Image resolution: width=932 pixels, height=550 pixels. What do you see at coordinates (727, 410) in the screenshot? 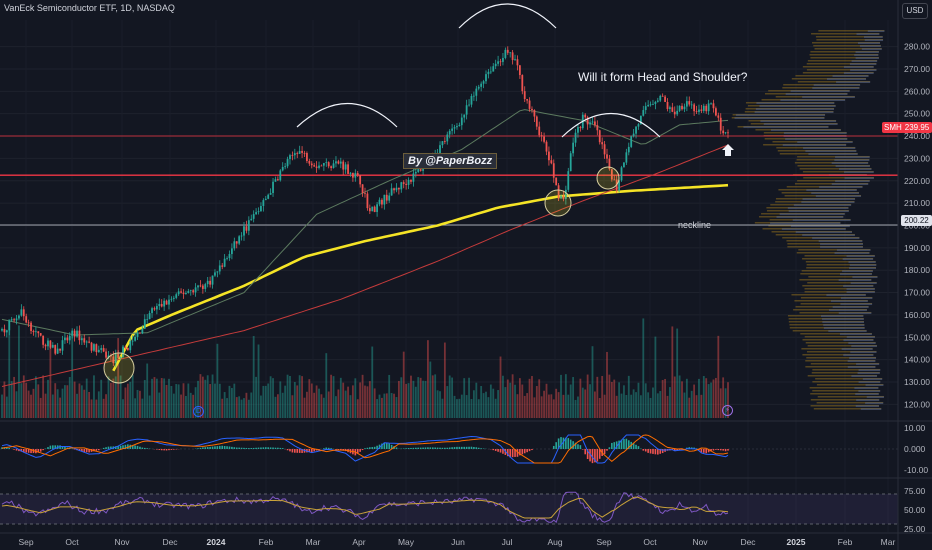
I see `earnings-icon: ⚡` at bounding box center [727, 410].